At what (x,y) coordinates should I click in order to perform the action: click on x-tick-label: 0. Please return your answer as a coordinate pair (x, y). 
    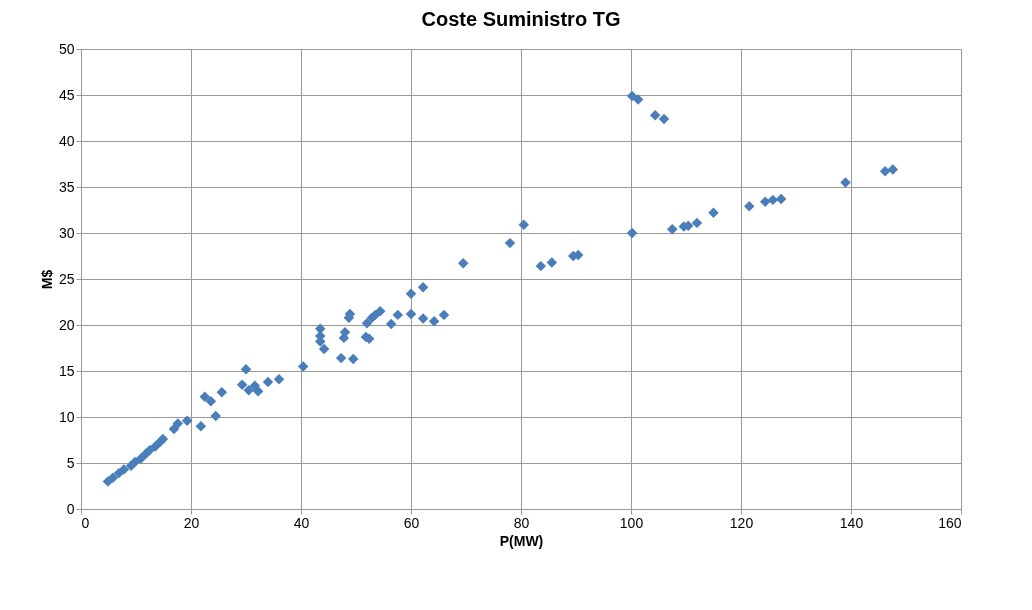
    Looking at the image, I should click on (85, 522).